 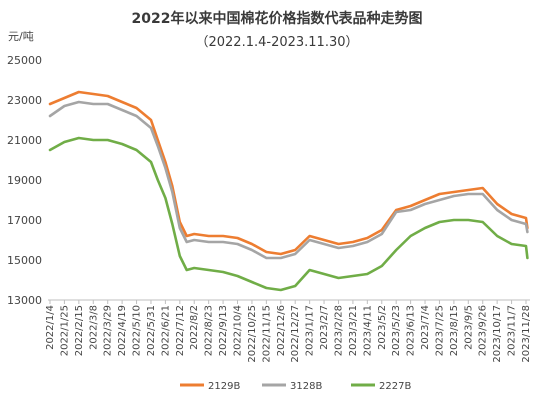 I want to click on x-tick-label: 2023/6/13, so click(x=411, y=330).